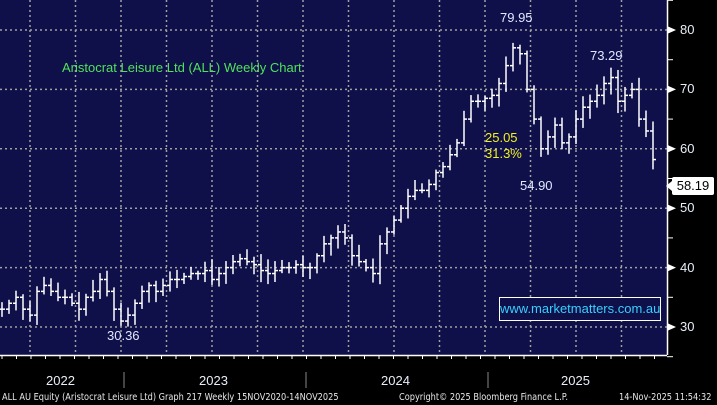 The height and width of the screenshot is (405, 717). Describe the element at coordinates (687, 89) in the screenshot. I see `y-tick-label: 70` at that location.